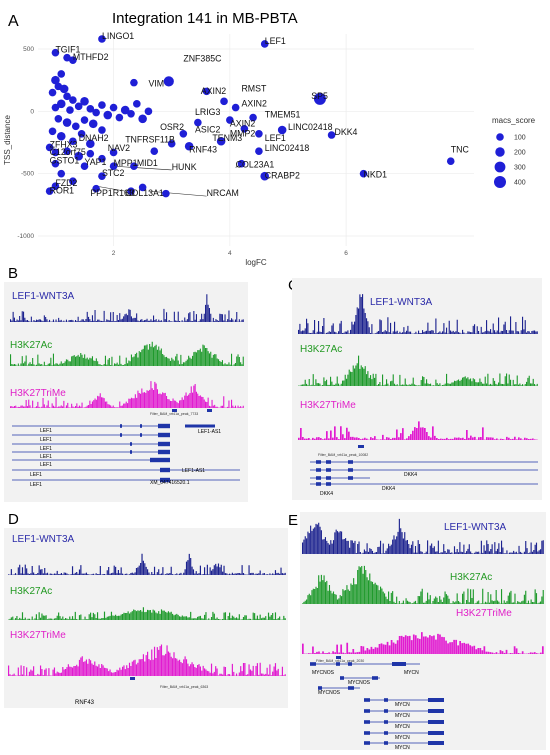 The width and height of the screenshot is (550, 755). What do you see at coordinates (475, 527) in the screenshot?
I see `track-label-lef1-e: LEF1-WNT3A` at bounding box center [475, 527].